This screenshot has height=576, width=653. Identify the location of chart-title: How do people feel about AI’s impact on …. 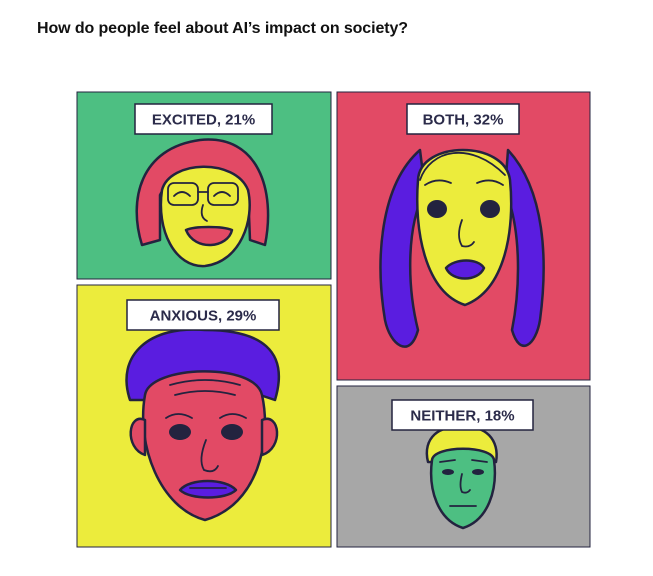
(222, 28).